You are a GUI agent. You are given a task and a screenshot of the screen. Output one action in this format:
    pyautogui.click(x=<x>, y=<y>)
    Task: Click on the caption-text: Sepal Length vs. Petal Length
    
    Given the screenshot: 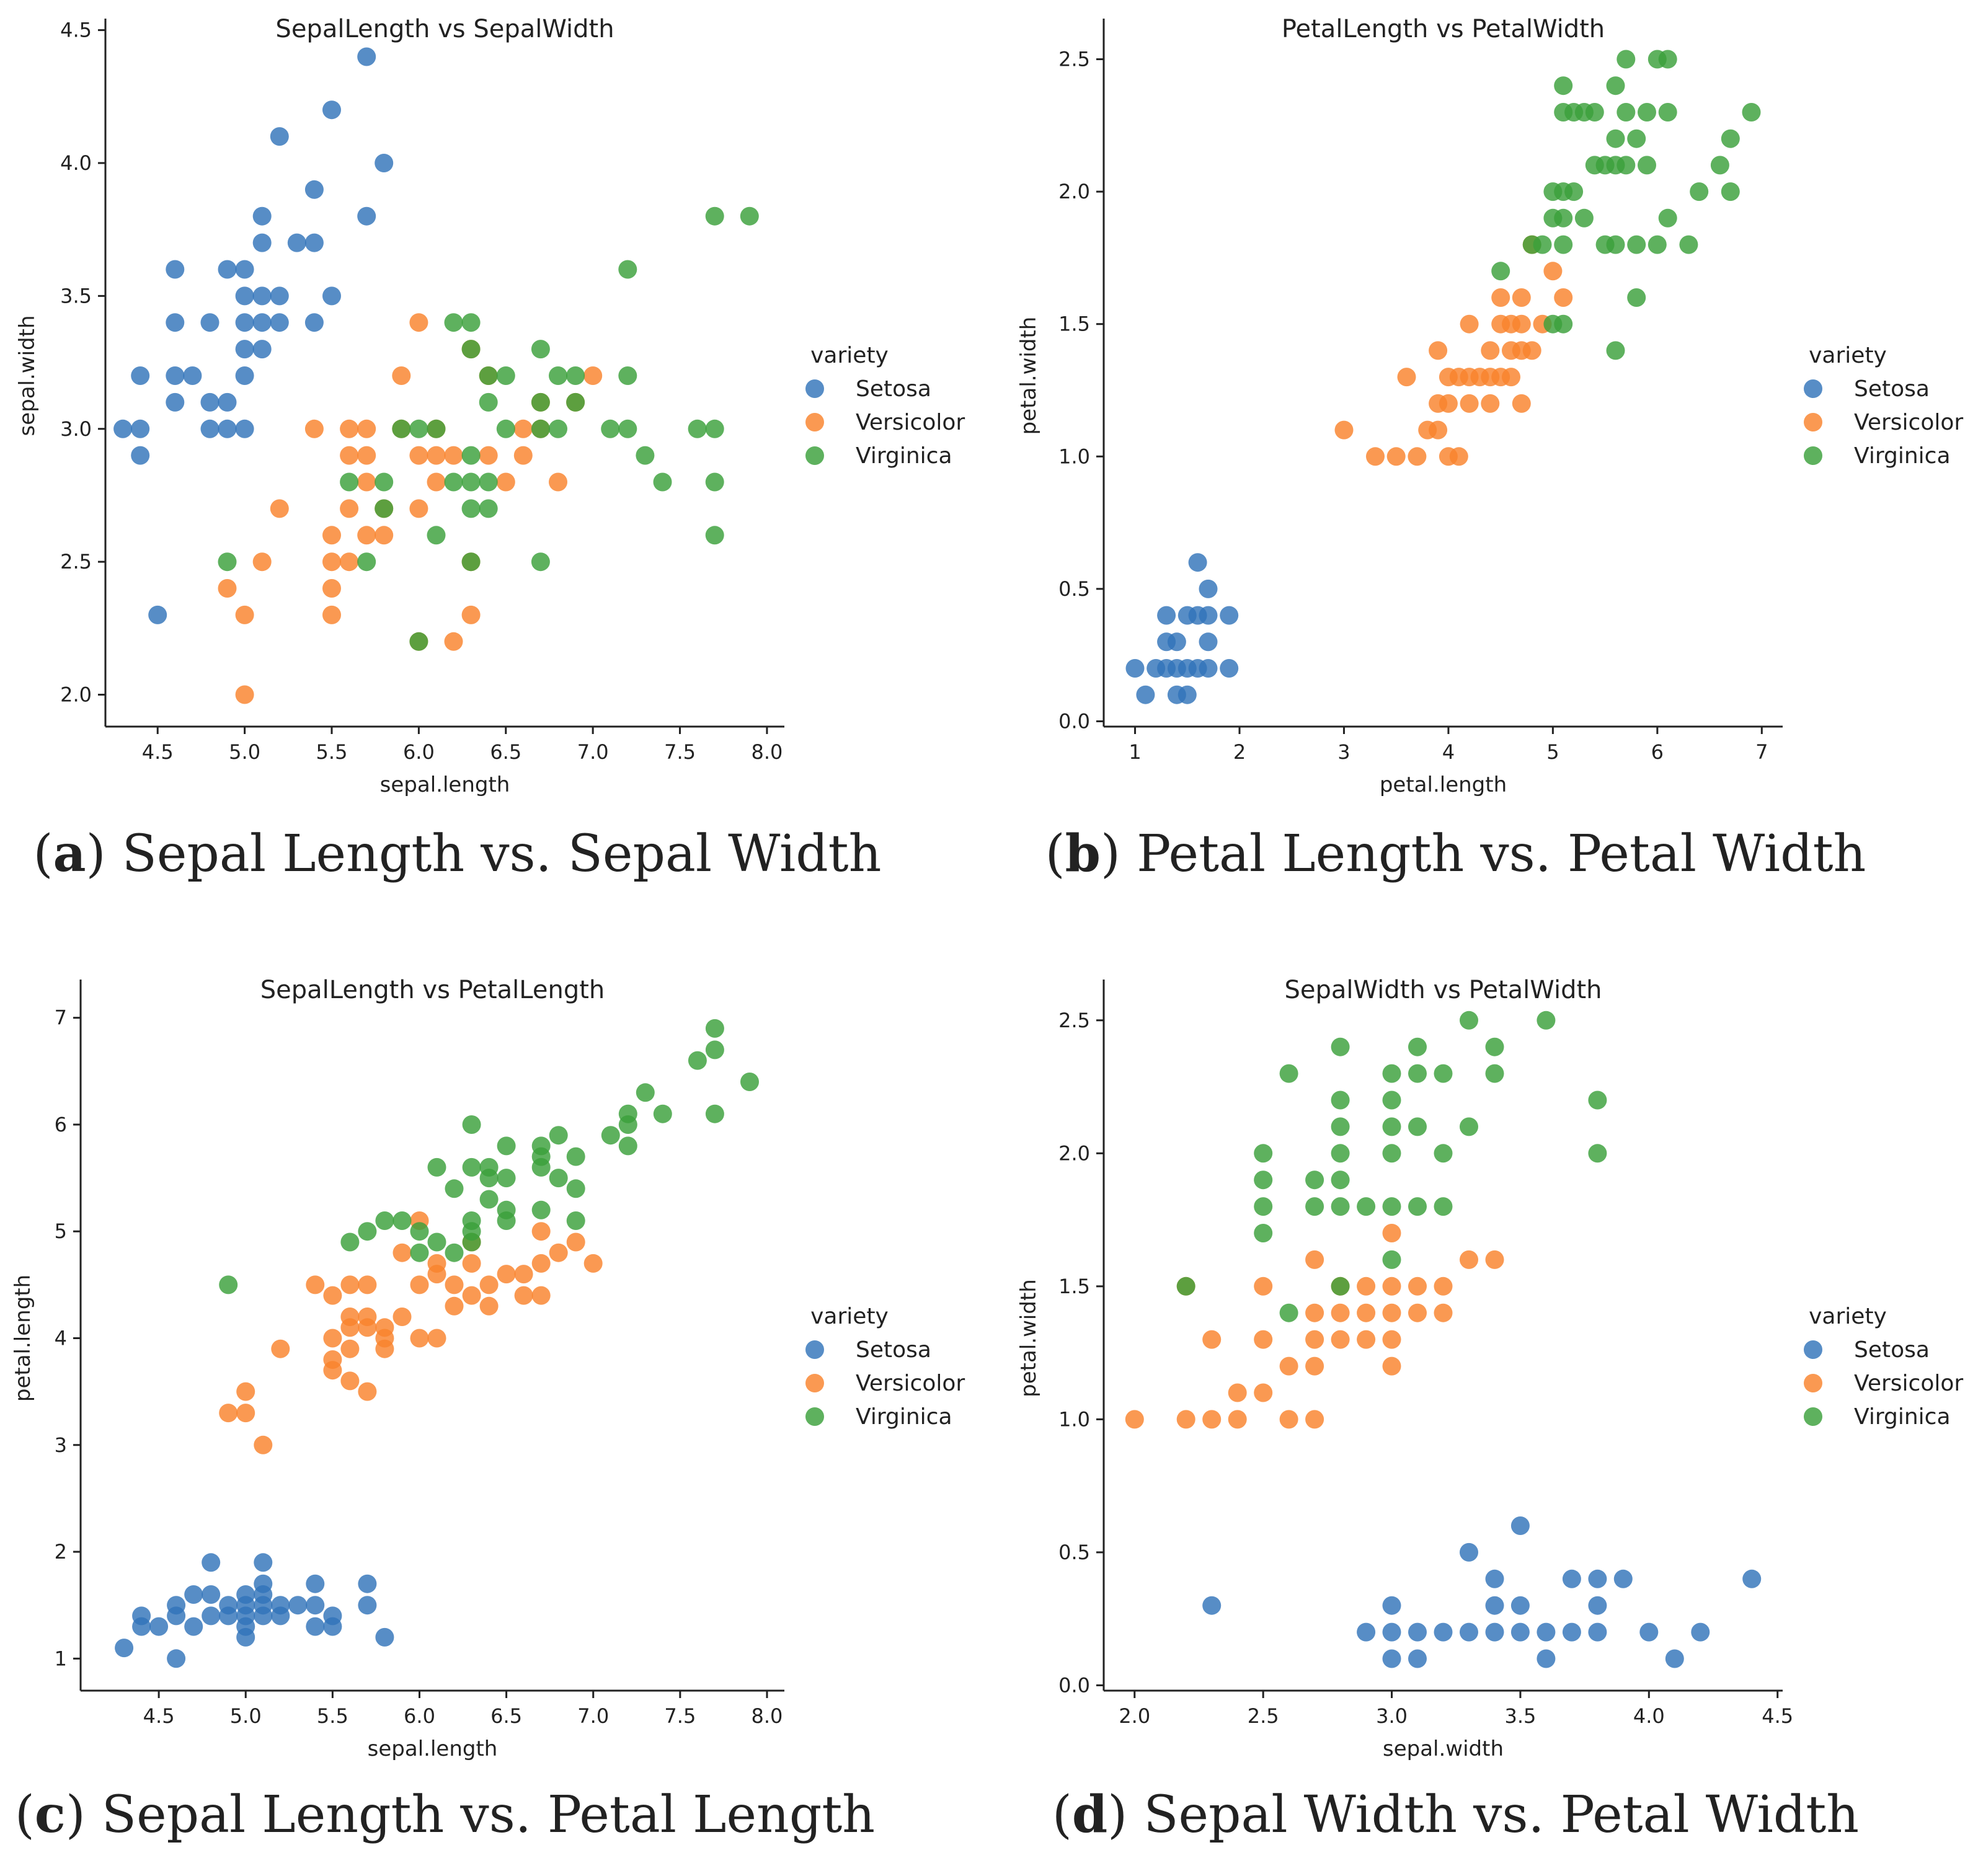 What is the action you would take?
    pyautogui.click(x=488, y=1814)
    